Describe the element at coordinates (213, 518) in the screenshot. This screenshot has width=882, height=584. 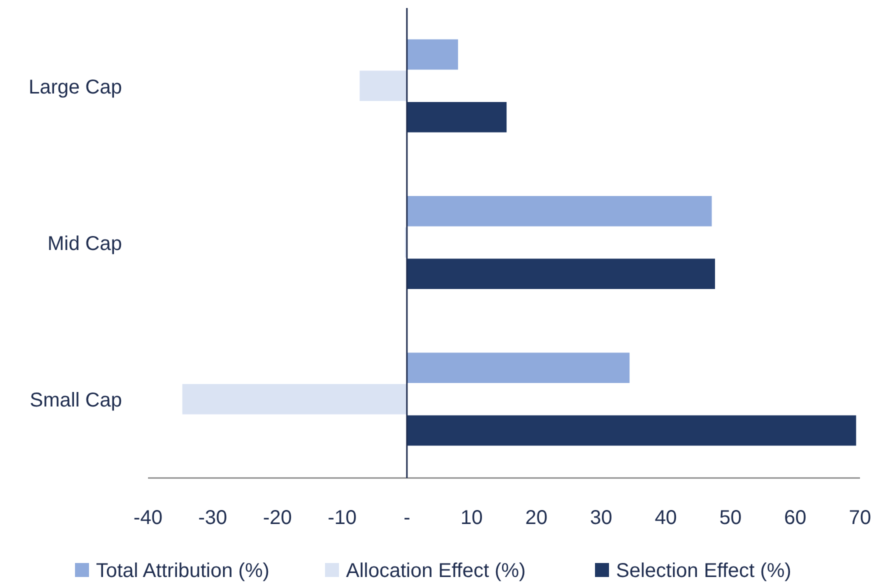
I see `x-tick-label: -30` at that location.